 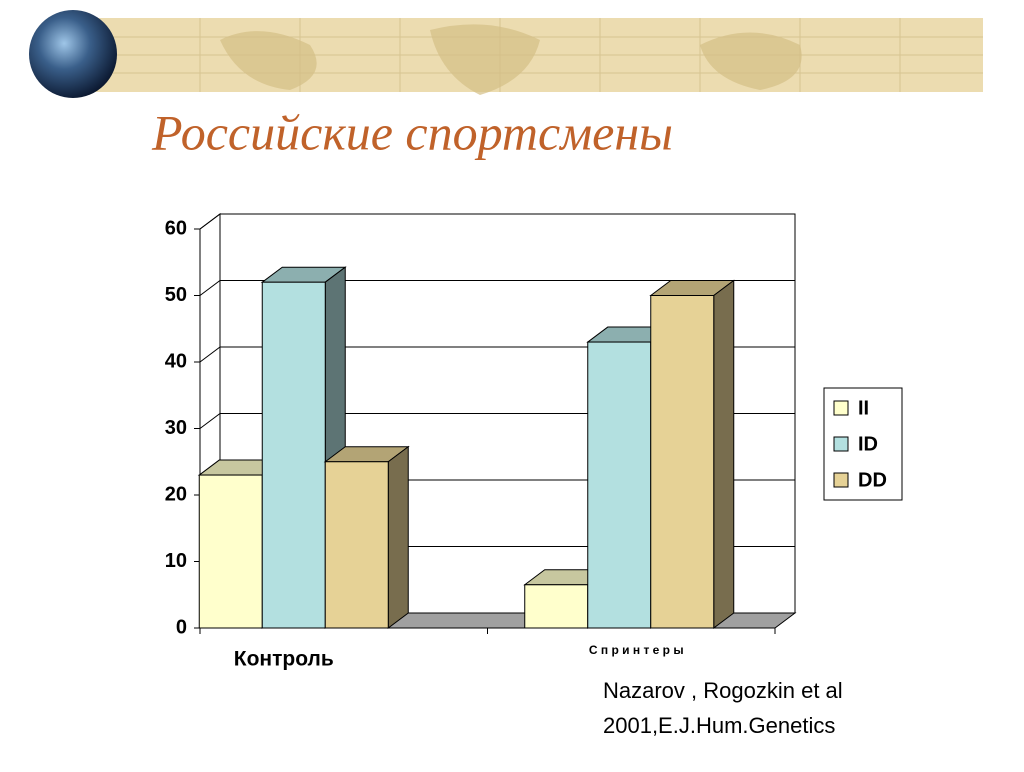 I want to click on y-tick-label: 0, so click(x=181, y=627).